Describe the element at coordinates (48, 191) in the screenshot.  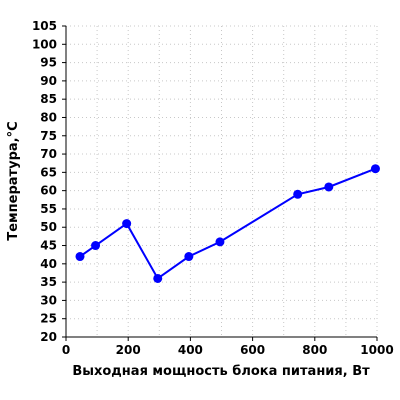
I see `y-tick-label: 60` at that location.